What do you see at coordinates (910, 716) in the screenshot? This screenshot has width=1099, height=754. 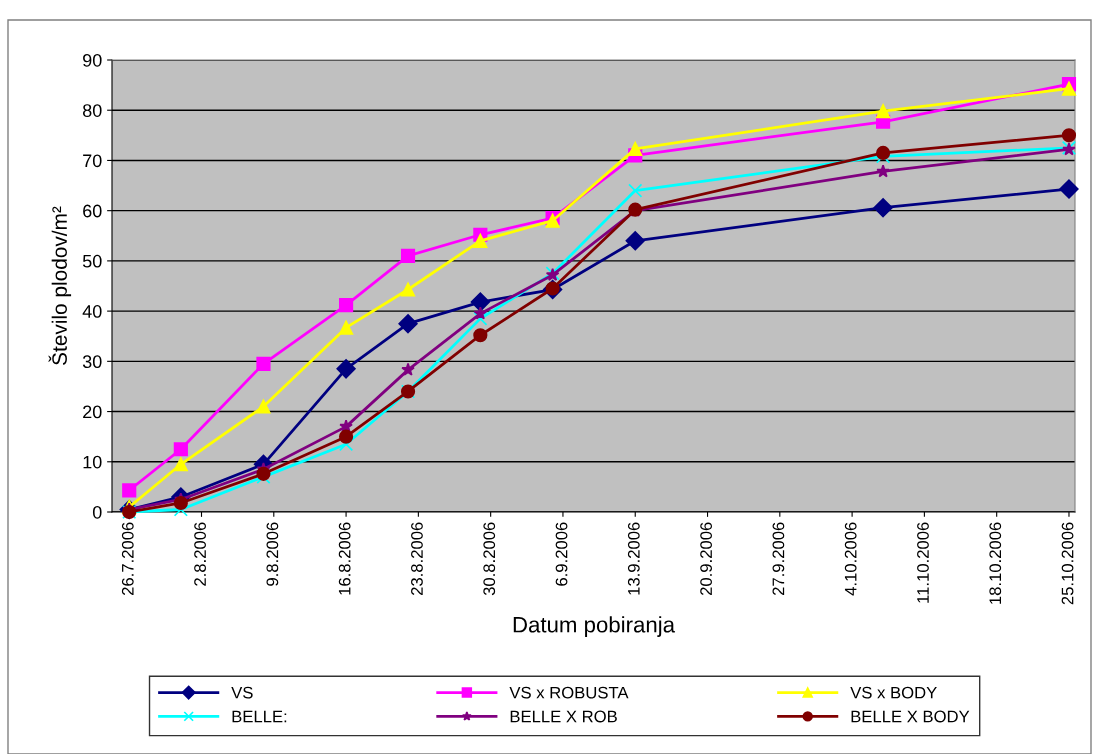 I see `legend-label: BELLE X BODY` at bounding box center [910, 716].